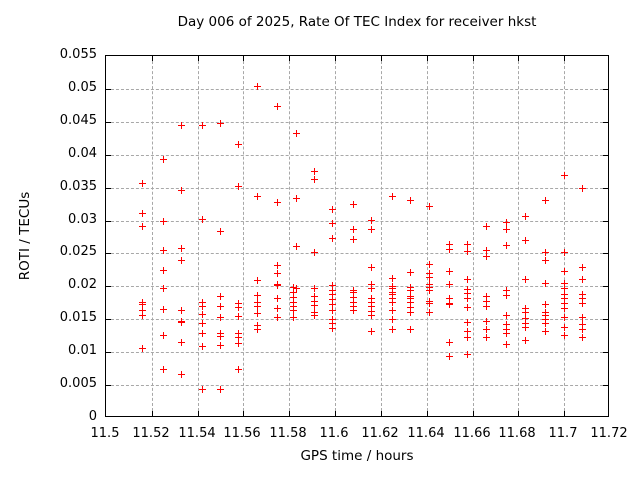  I want to click on x-tick-label: 11.7, so click(563, 433).